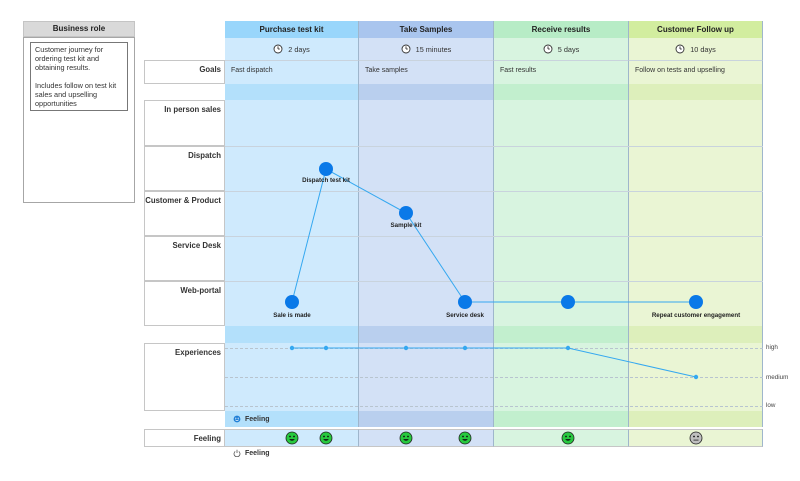 Image resolution: width=800 pixels, height=481 pixels. What do you see at coordinates (326, 180) in the screenshot?
I see `touchpoint-label-dispatch-test-kit: Dispatch test kit` at bounding box center [326, 180].